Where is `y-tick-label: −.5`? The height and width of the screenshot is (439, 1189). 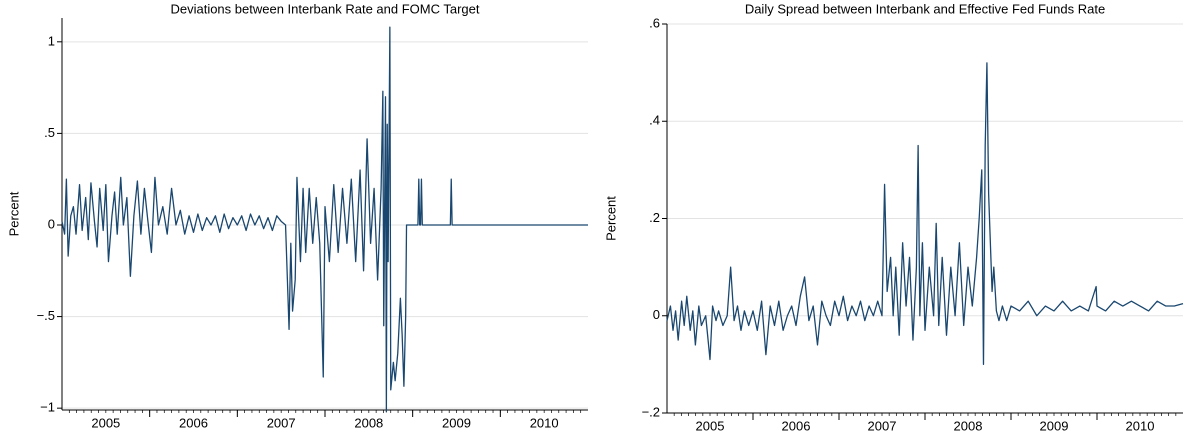
y-tick-label: −.5 is located at coordinates (46, 315).